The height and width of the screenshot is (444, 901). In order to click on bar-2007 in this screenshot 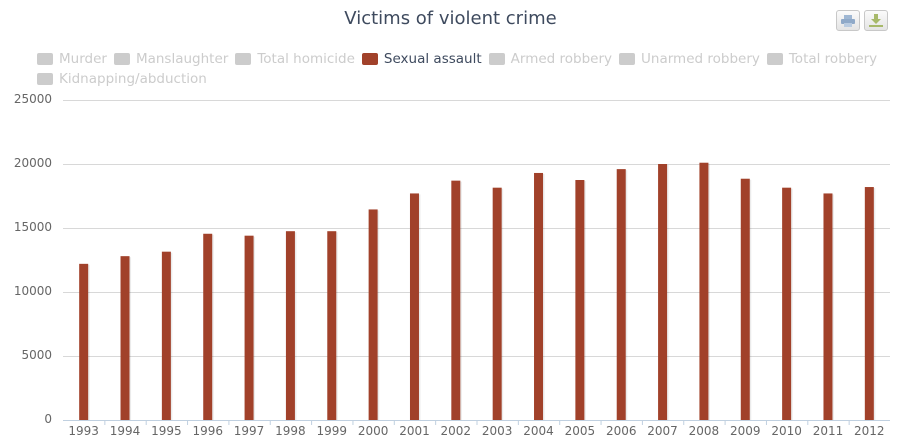, I will do `click(663, 292)`.